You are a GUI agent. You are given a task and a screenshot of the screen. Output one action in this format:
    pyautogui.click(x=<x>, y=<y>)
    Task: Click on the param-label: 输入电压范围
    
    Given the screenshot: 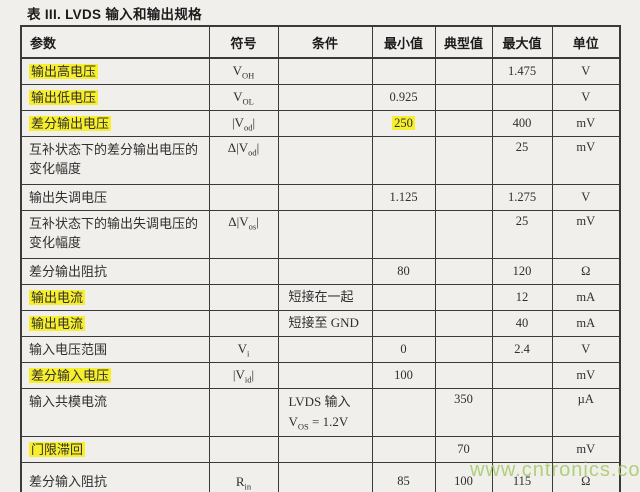 What is the action you would take?
    pyautogui.click(x=68, y=349)
    